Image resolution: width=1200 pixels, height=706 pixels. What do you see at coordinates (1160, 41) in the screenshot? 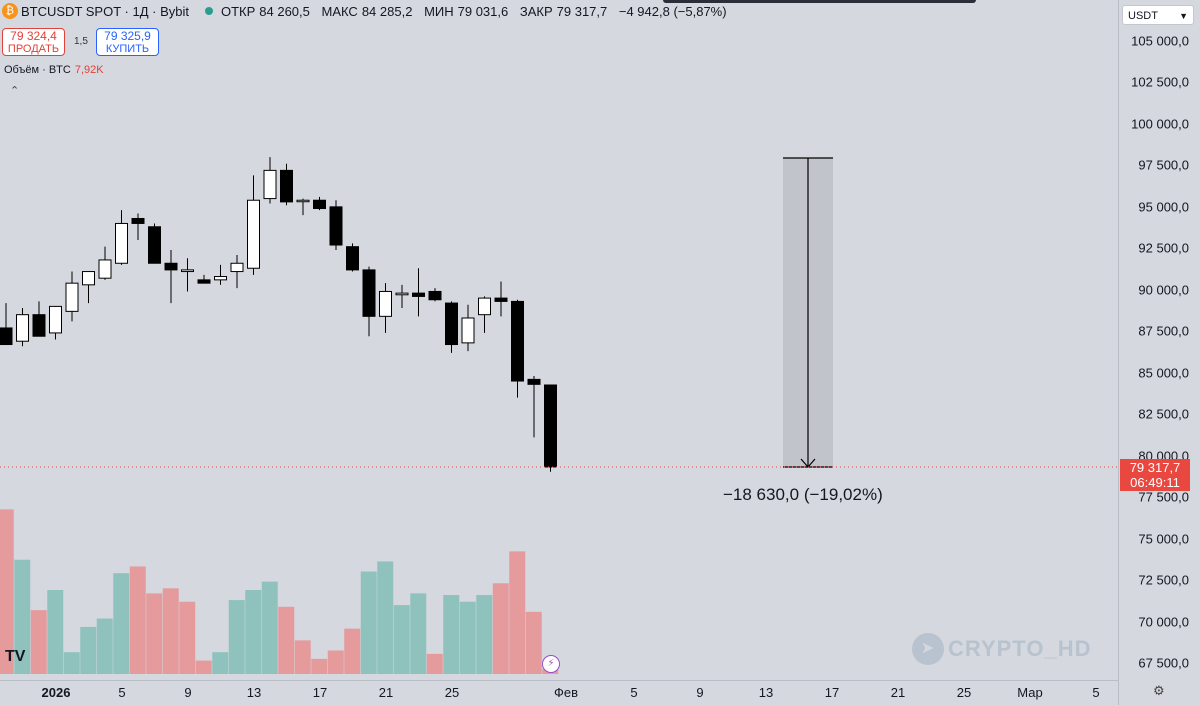
I see `price-tick-label: 105 000,0` at bounding box center [1160, 41].